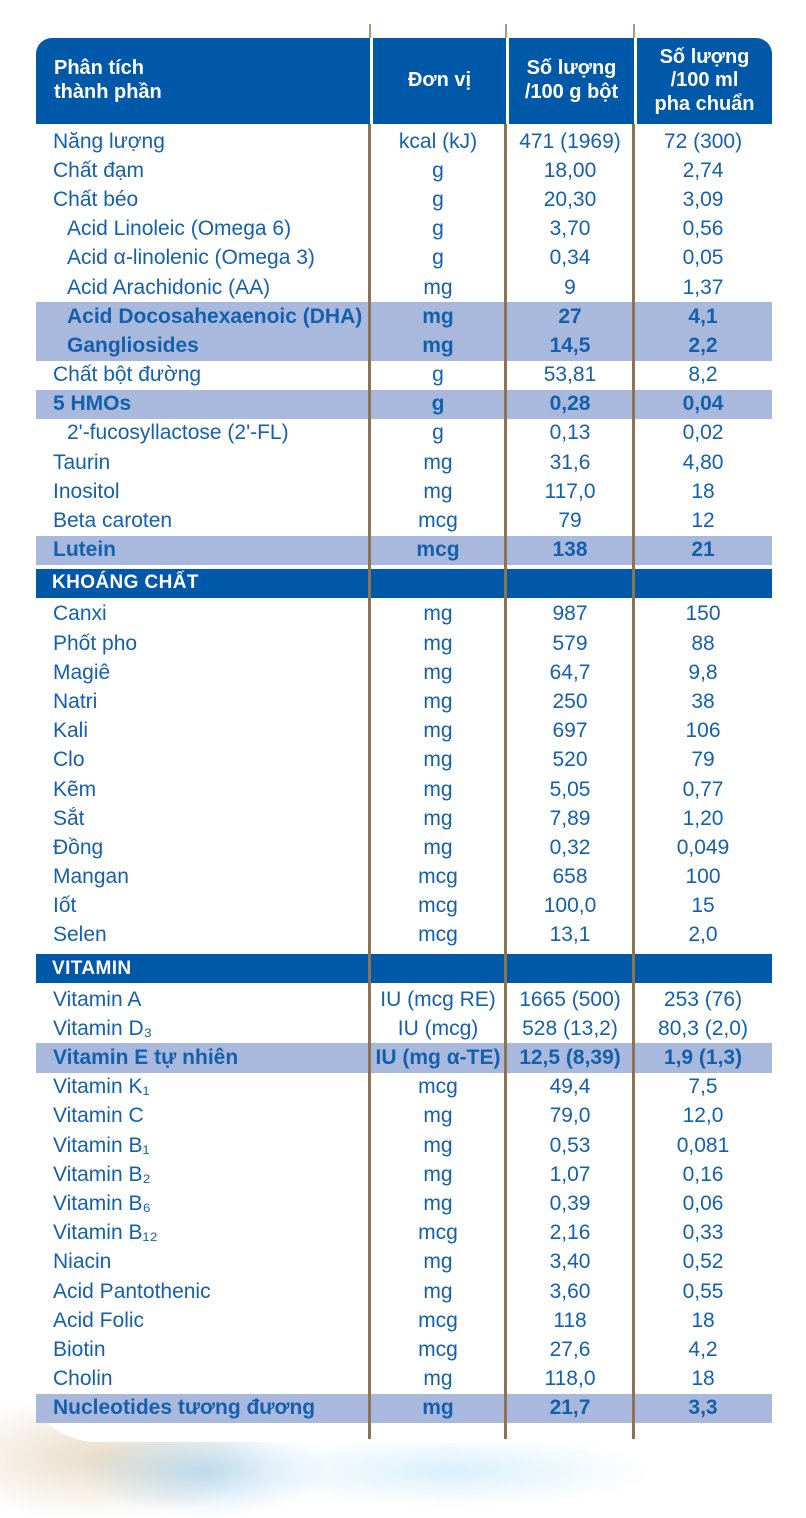 The height and width of the screenshot is (1518, 806). Describe the element at coordinates (82, 462) in the screenshot. I see `ingredient-label: Taurin` at that location.